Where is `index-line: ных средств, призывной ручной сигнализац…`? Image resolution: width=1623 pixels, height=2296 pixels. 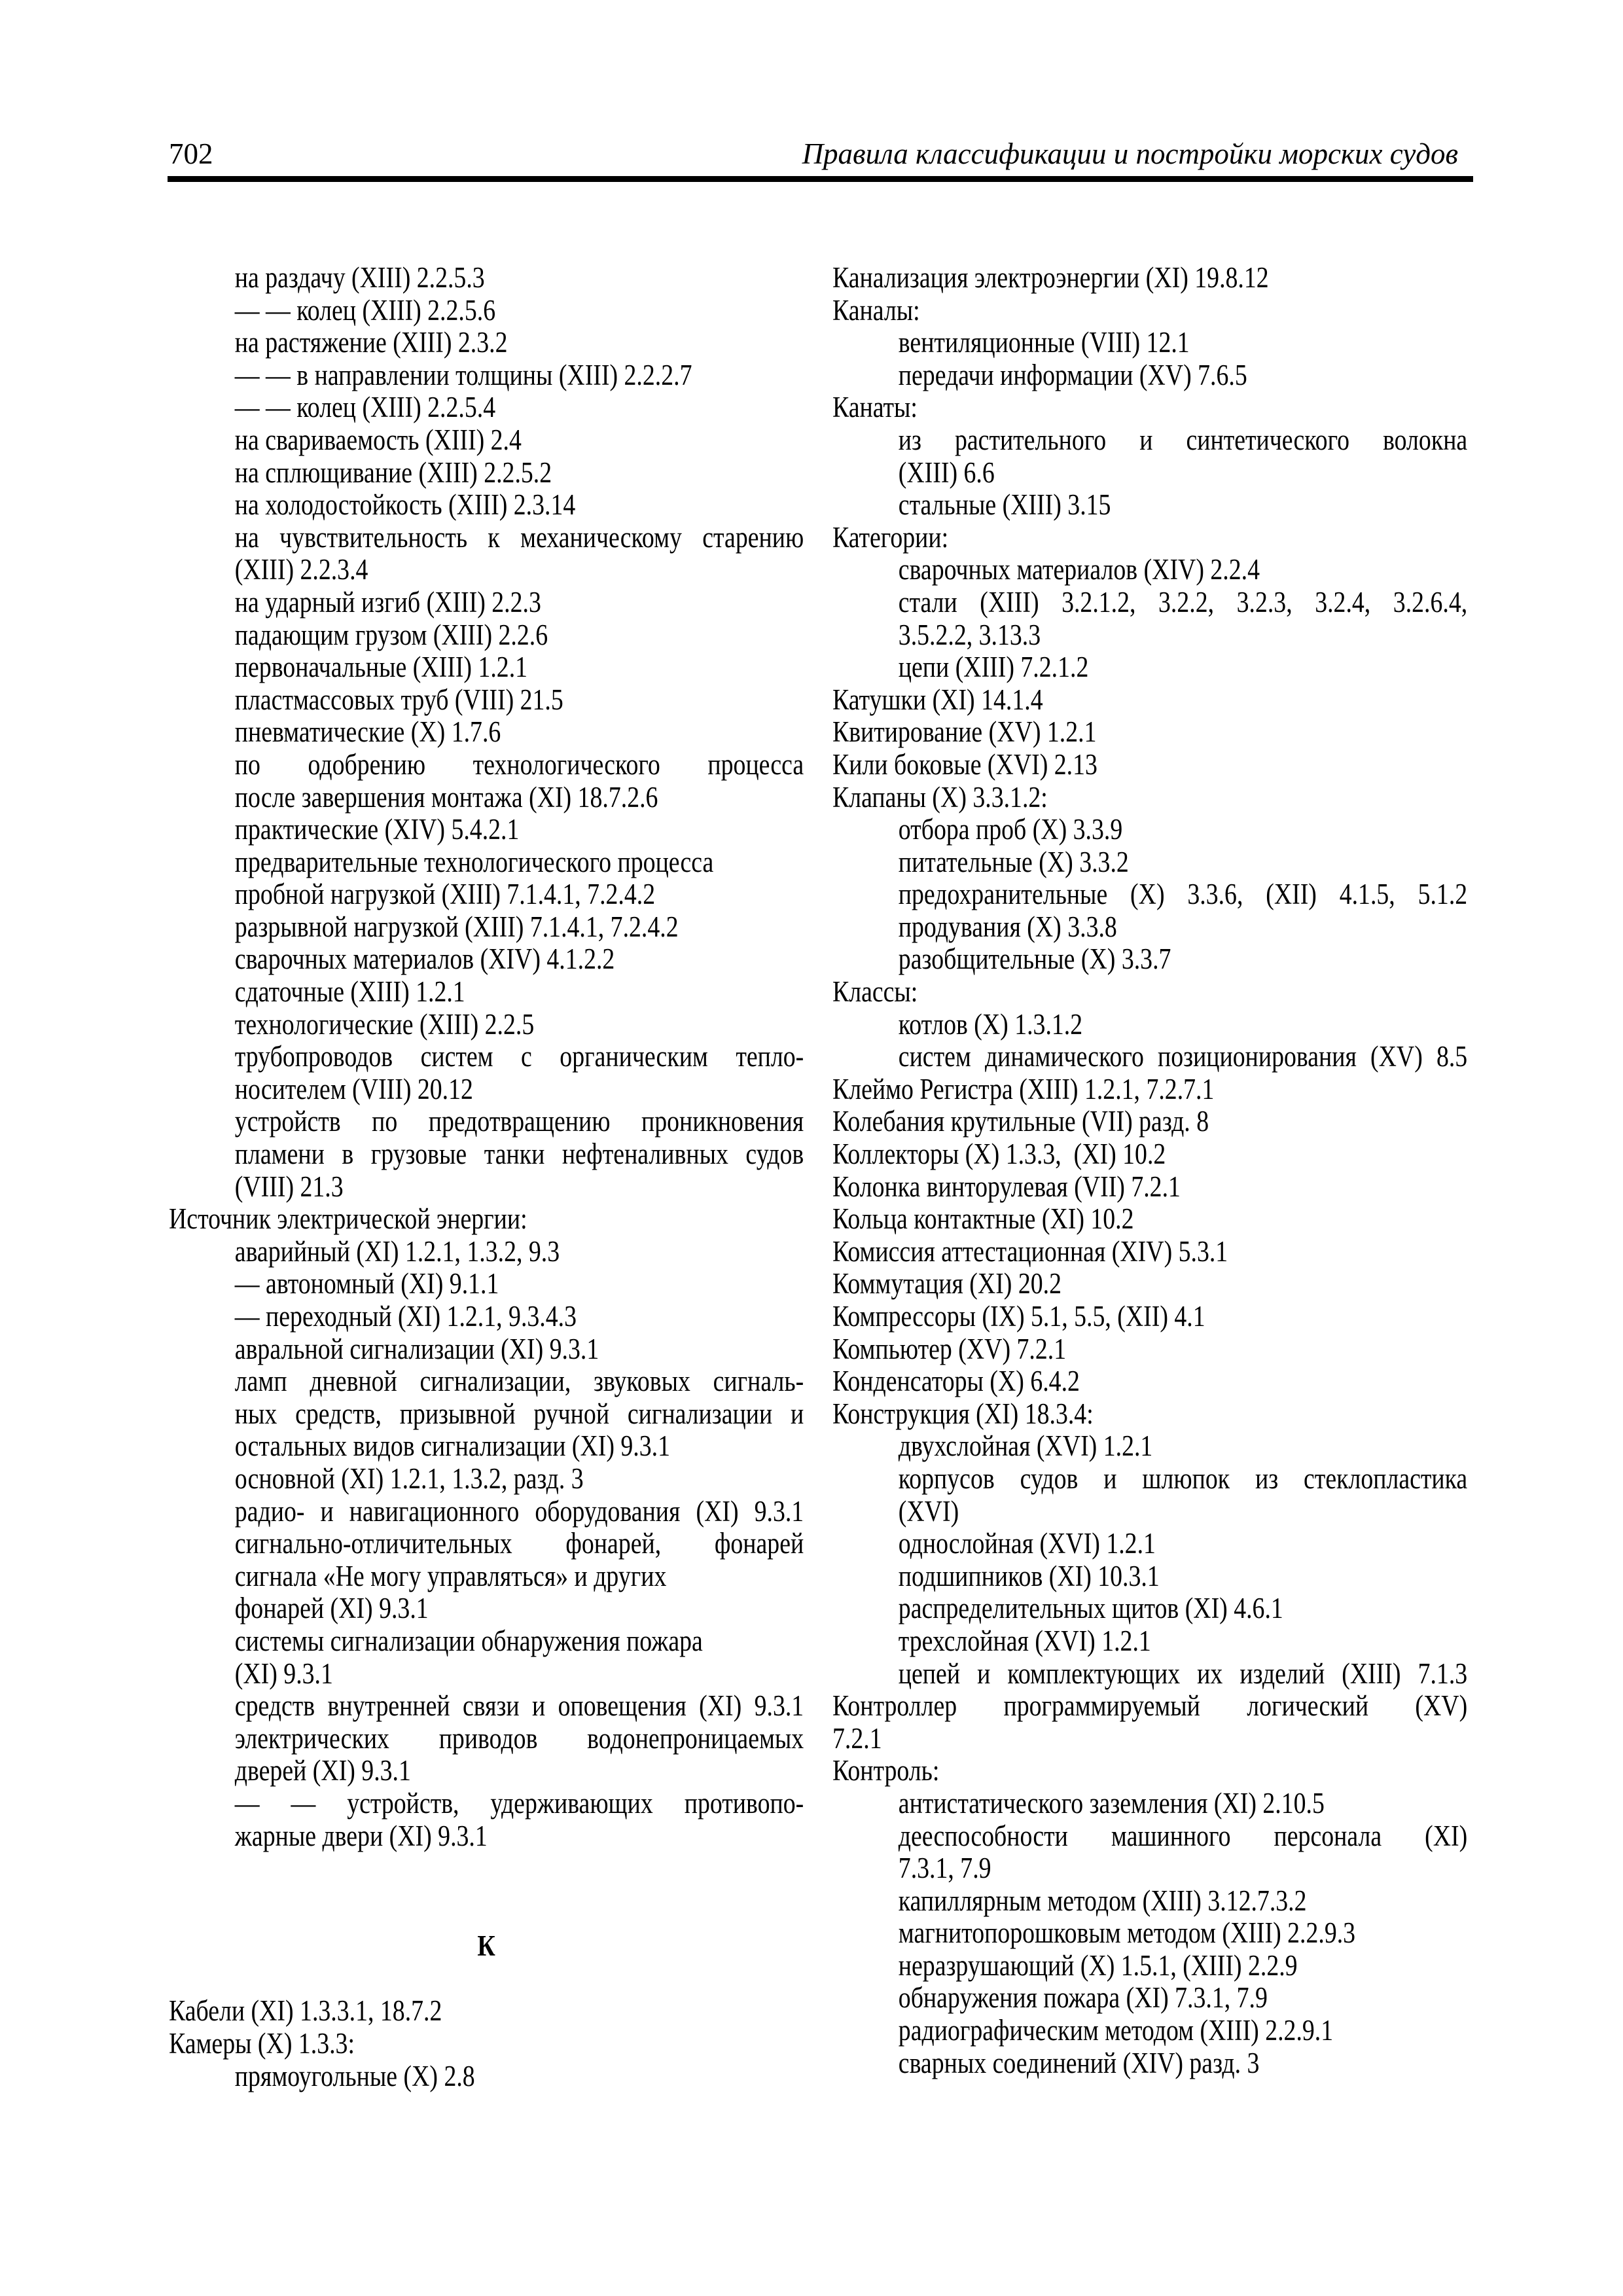 index-line: ных средств, призывной ручной сигнализац… is located at coordinates (519, 1413).